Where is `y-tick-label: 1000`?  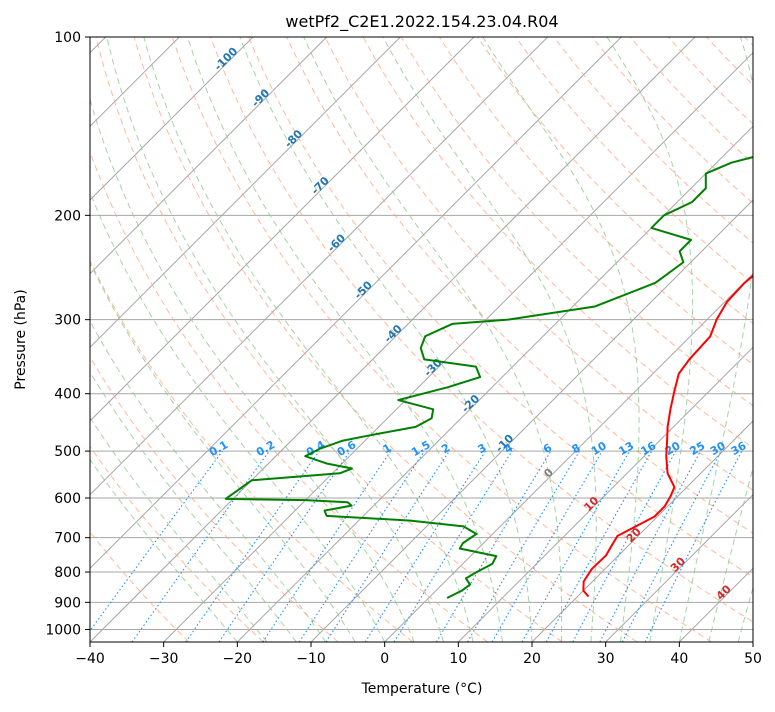 y-tick-label: 1000 is located at coordinates (63, 630).